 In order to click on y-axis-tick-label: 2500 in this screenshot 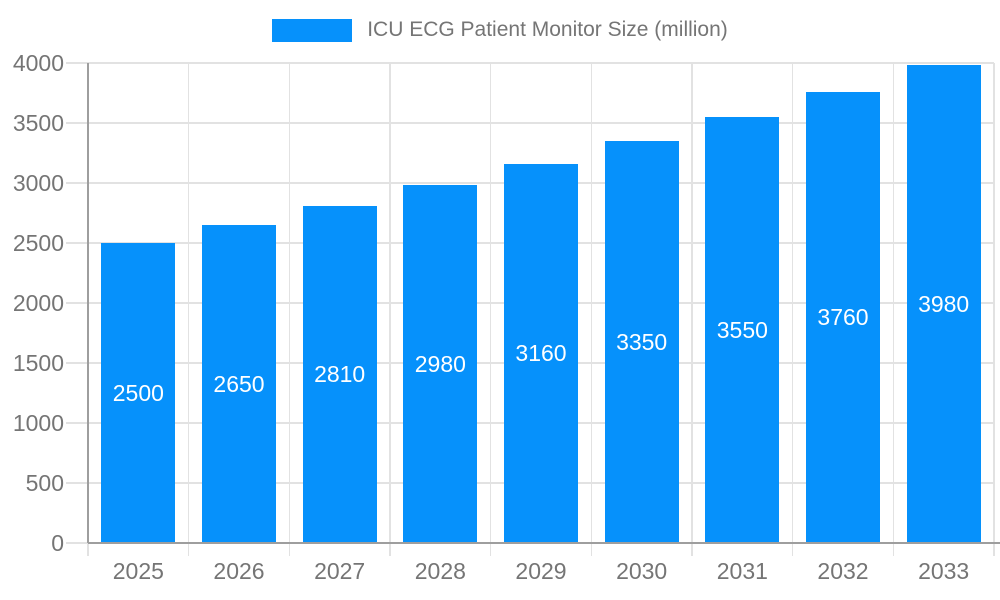, I will do `click(38, 243)`.